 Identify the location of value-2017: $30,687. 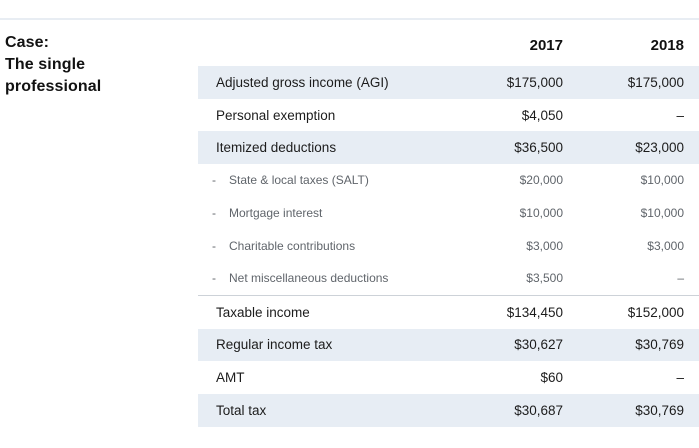
(503, 410).